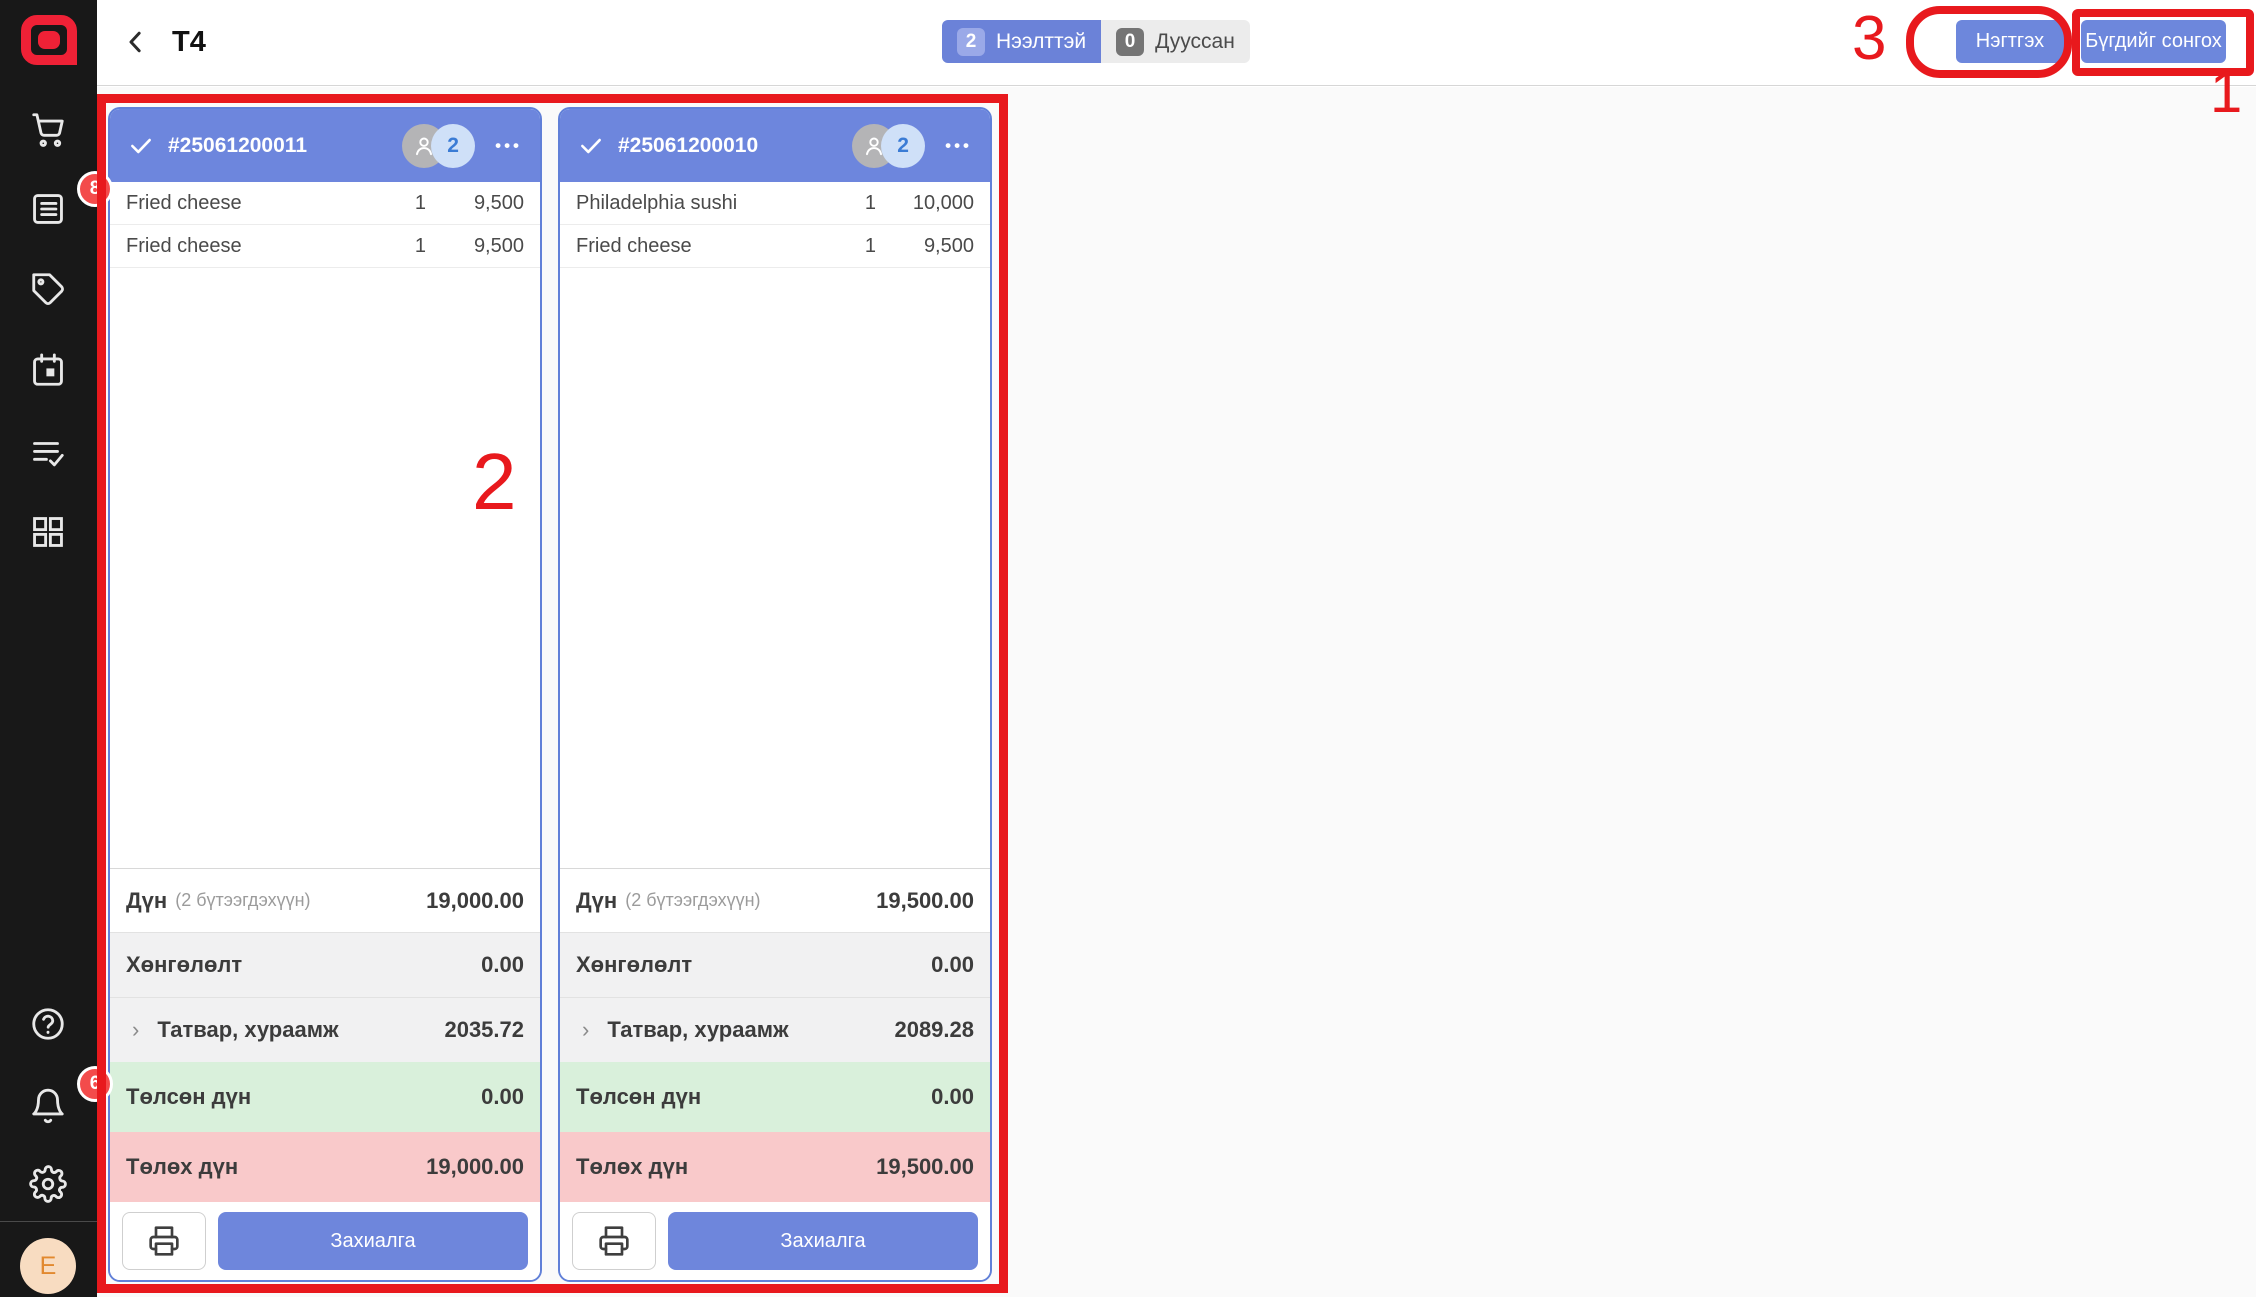 This screenshot has height=1297, width=2256. Describe the element at coordinates (775, 1167) in the screenshot. I see `due-row: Төлөх дүн 19,500.00` at that location.